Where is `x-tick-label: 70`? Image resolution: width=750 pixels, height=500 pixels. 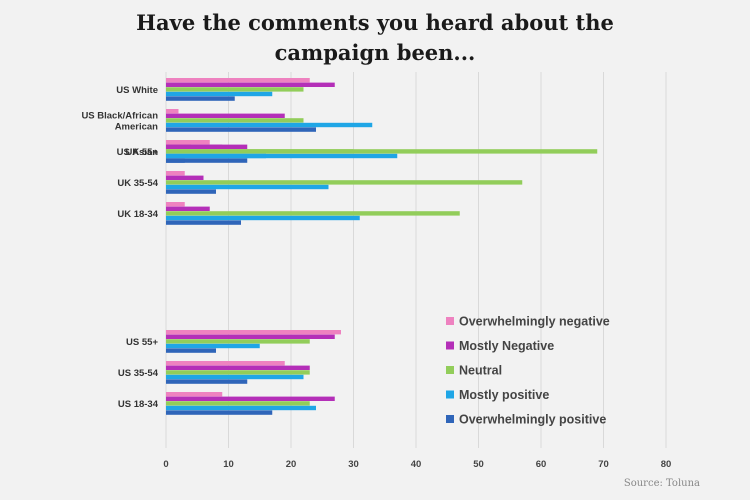
x-tick-label: 70 is located at coordinates (603, 464).